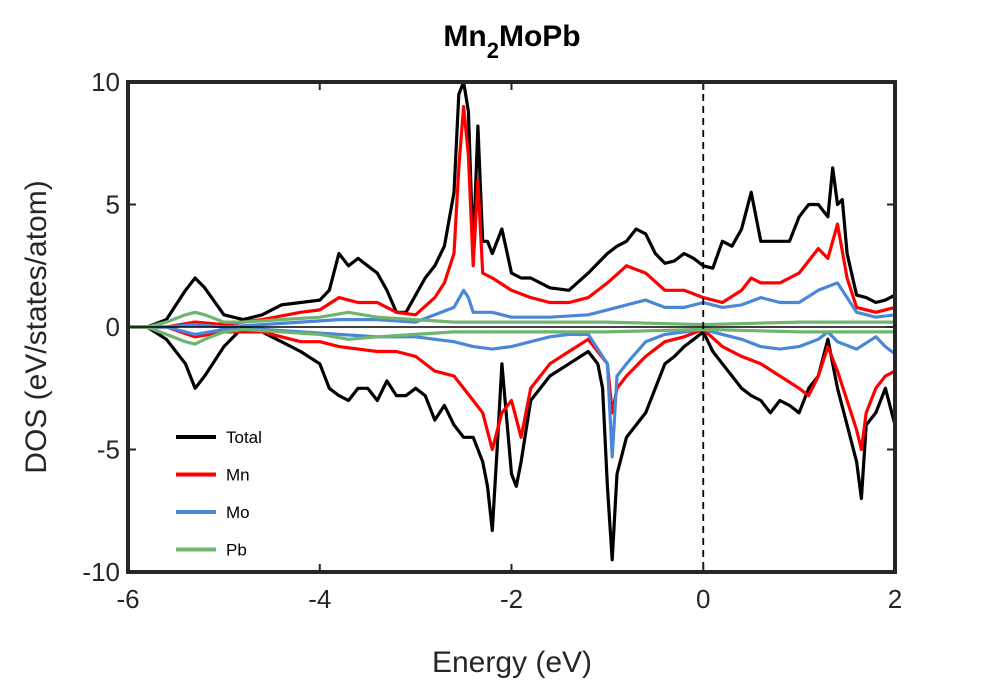  Describe the element at coordinates (511, 305) in the screenshot. I see `series-line-mo-up` at that location.